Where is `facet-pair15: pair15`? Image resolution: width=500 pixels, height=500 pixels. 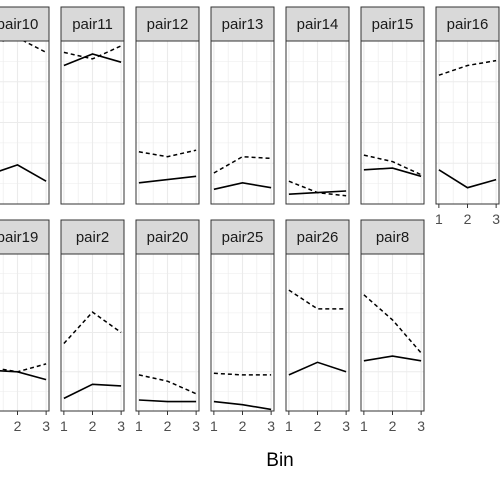
facet-pair15: pair15 is located at coordinates (392, 105).